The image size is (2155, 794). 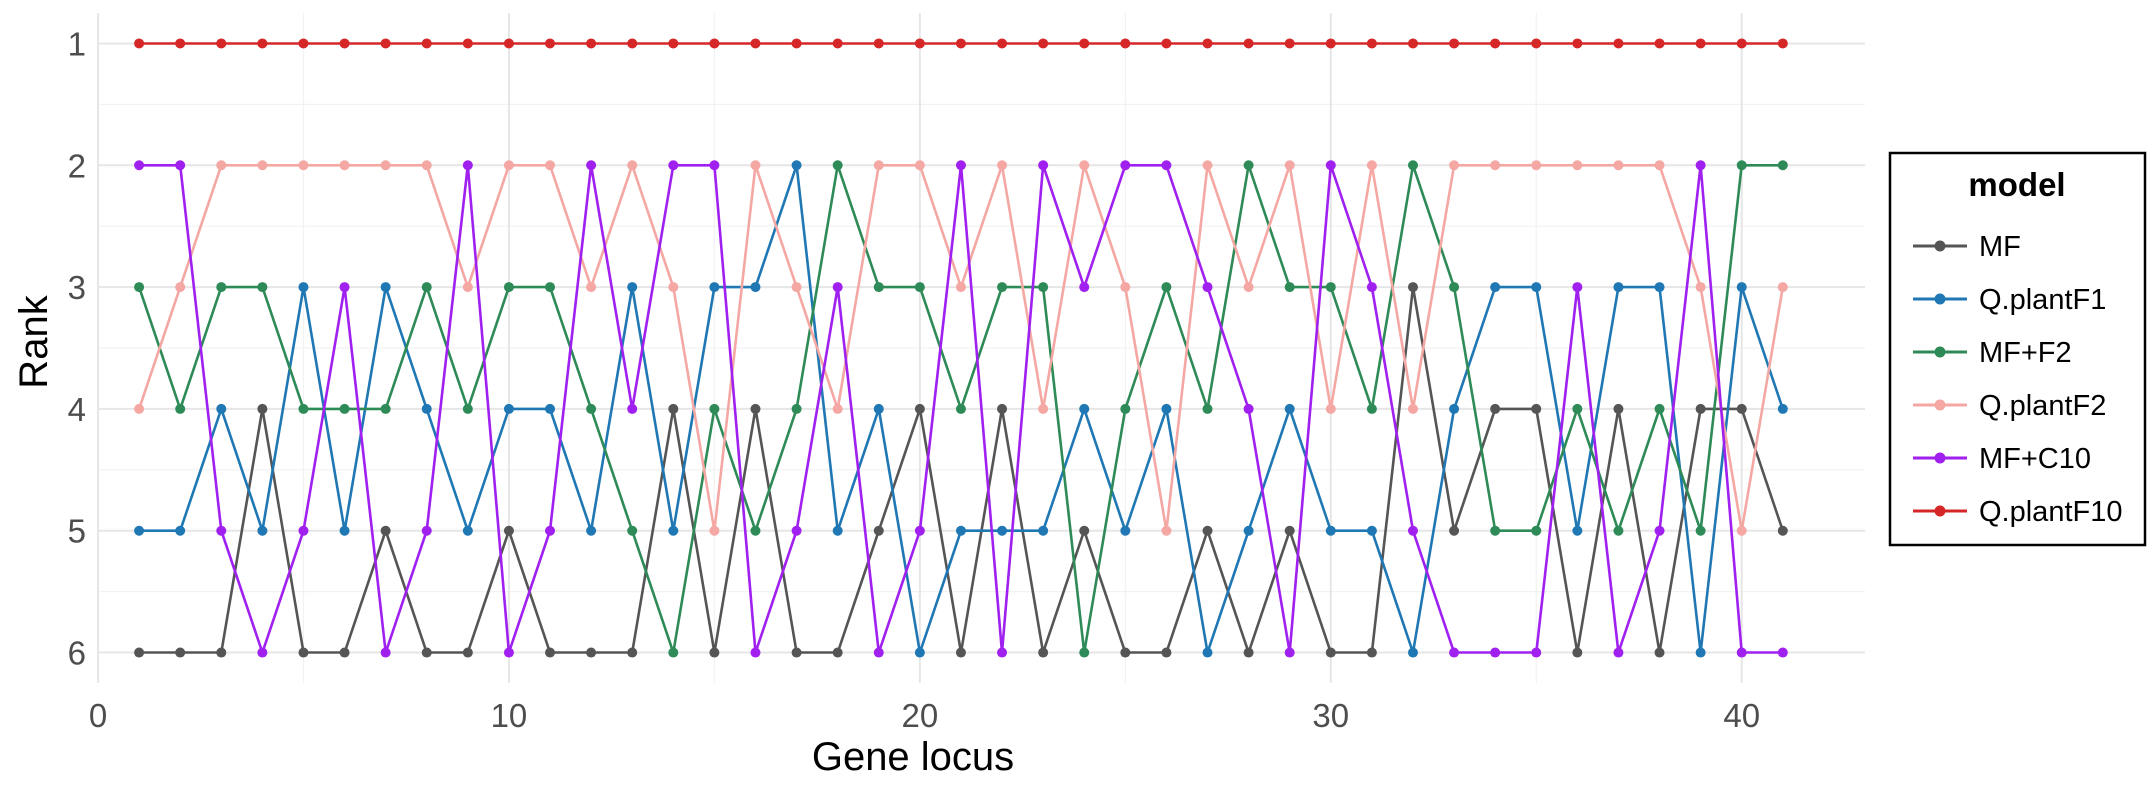 I want to click on y-tick-label: 4, so click(x=77, y=409).